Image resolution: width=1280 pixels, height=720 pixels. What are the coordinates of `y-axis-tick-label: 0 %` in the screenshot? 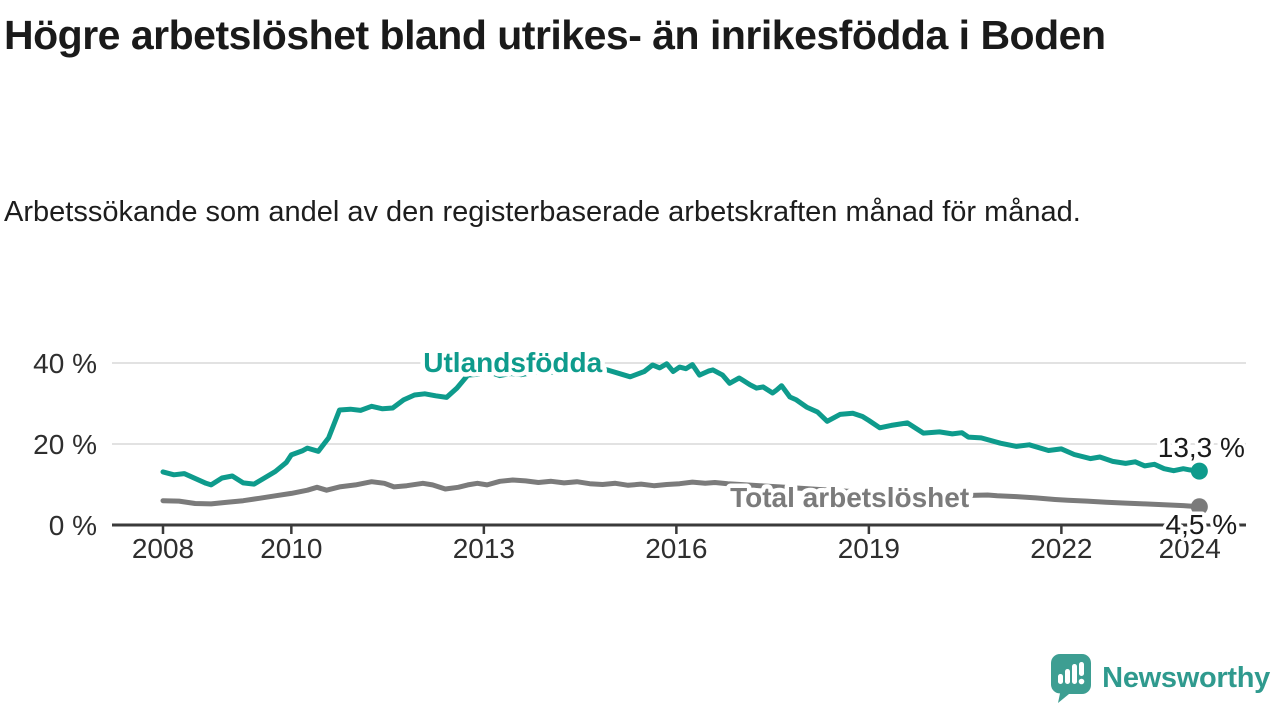 It's located at (73, 525).